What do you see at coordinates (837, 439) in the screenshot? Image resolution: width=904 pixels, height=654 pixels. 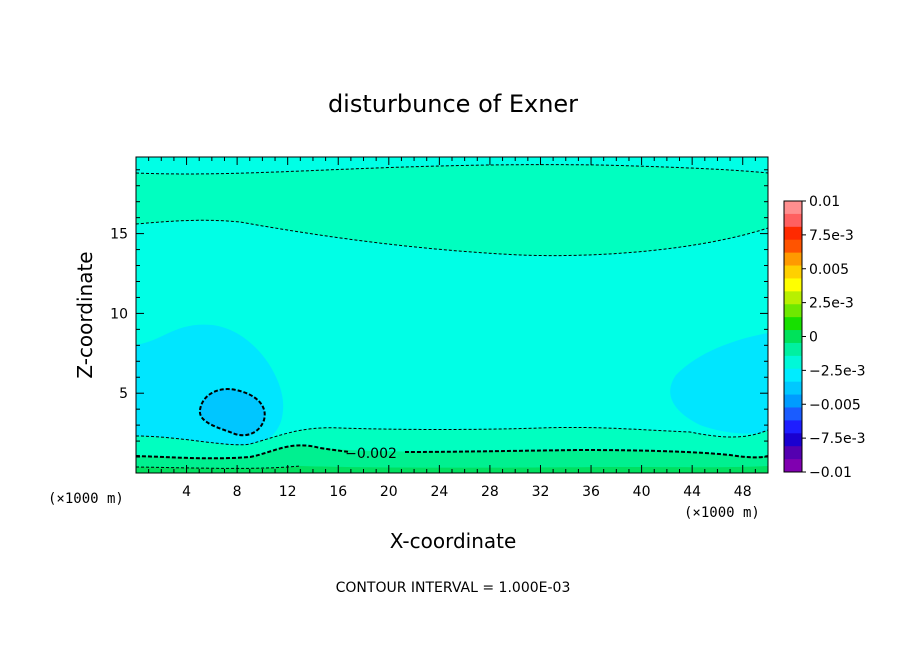 I see `colorbar-label: −7.5e-3` at bounding box center [837, 439].